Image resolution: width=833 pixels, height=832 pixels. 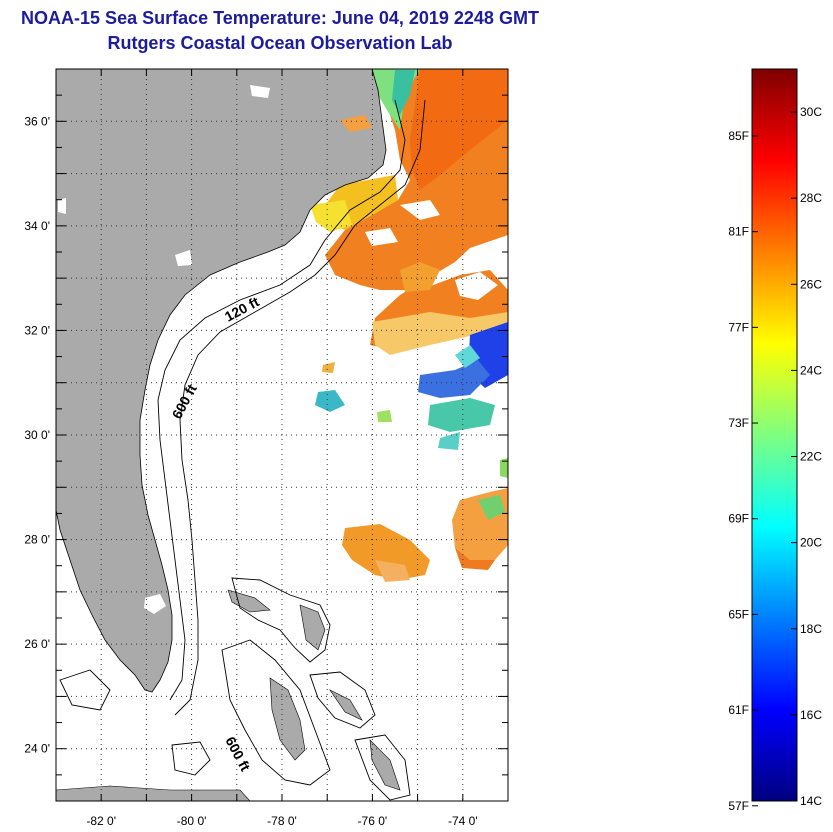 What do you see at coordinates (37, 540) in the screenshot?
I see `lat-tick-label: 28 0'` at bounding box center [37, 540].